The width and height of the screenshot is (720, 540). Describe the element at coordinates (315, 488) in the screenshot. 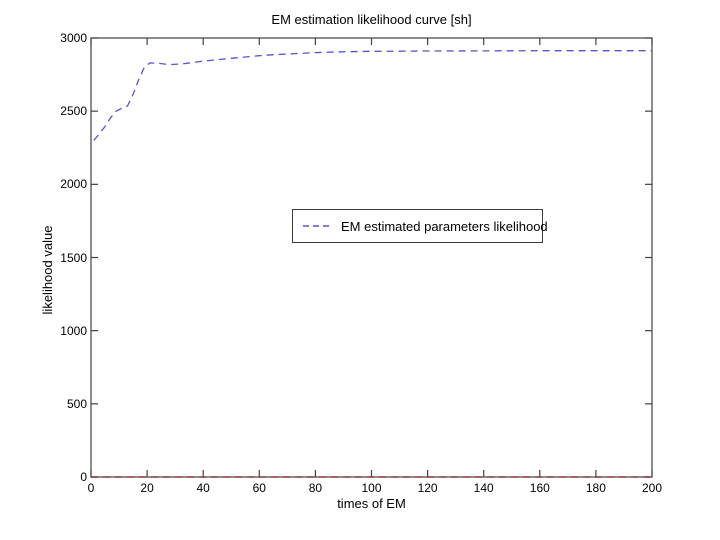

I see `x-tick-label: 80` at that location.